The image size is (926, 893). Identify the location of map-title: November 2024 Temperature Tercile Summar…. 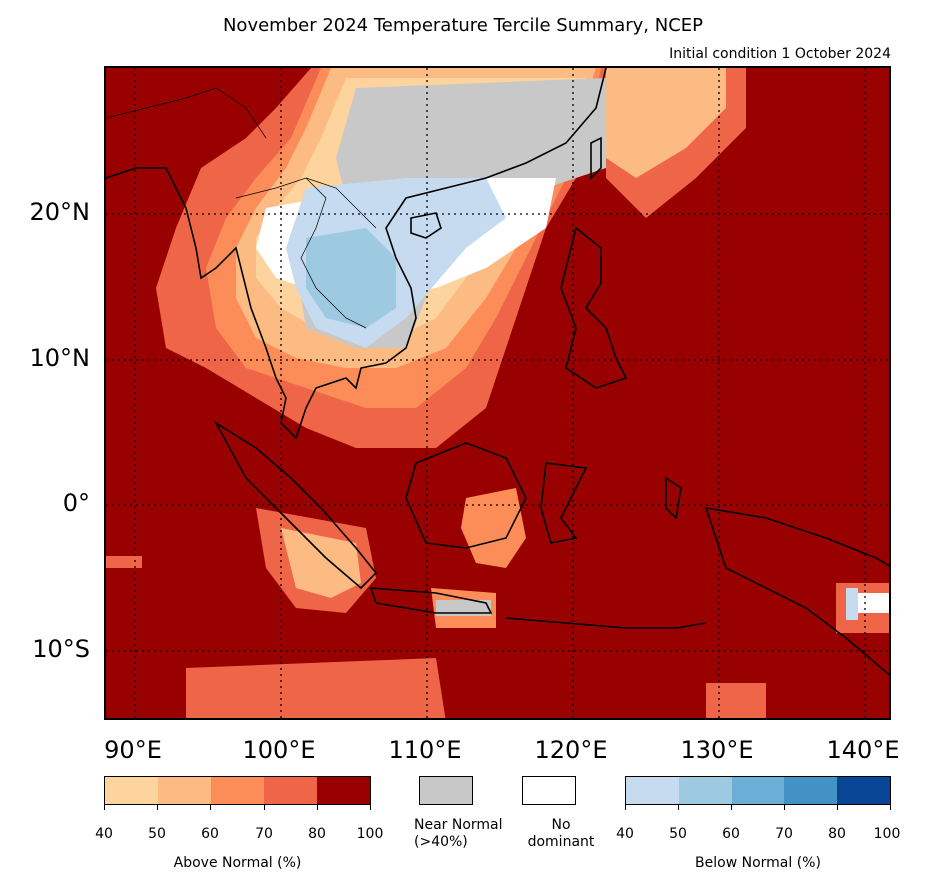
(463, 25).